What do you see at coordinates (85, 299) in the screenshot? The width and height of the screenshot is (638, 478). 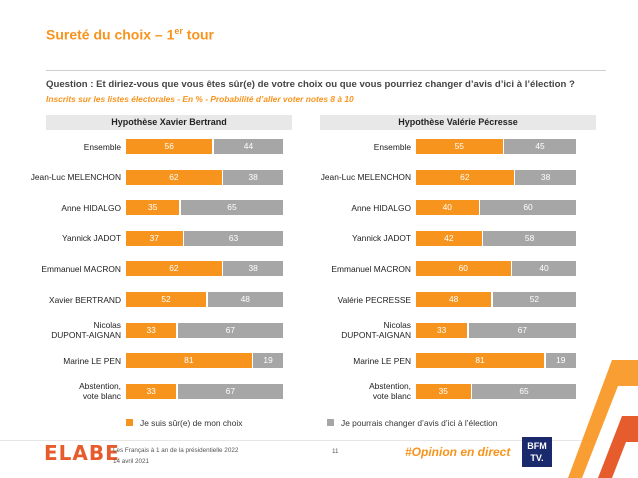 I see `category-label-line-1: Xavier BERTRAND` at bounding box center [85, 299].